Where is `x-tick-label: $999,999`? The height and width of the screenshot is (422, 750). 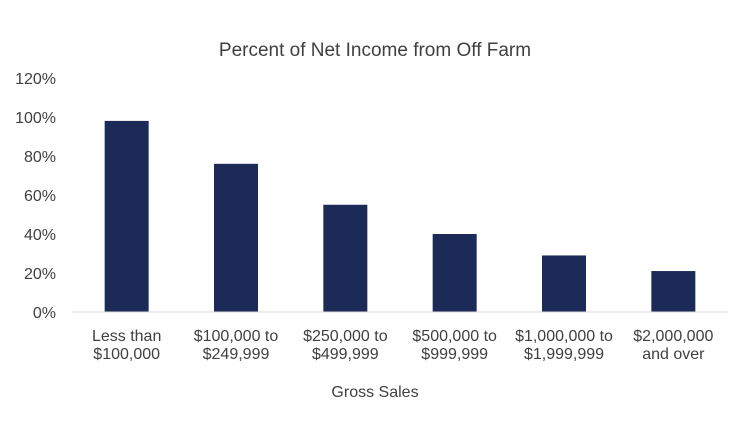 x-tick-label: $999,999 is located at coordinates (454, 354).